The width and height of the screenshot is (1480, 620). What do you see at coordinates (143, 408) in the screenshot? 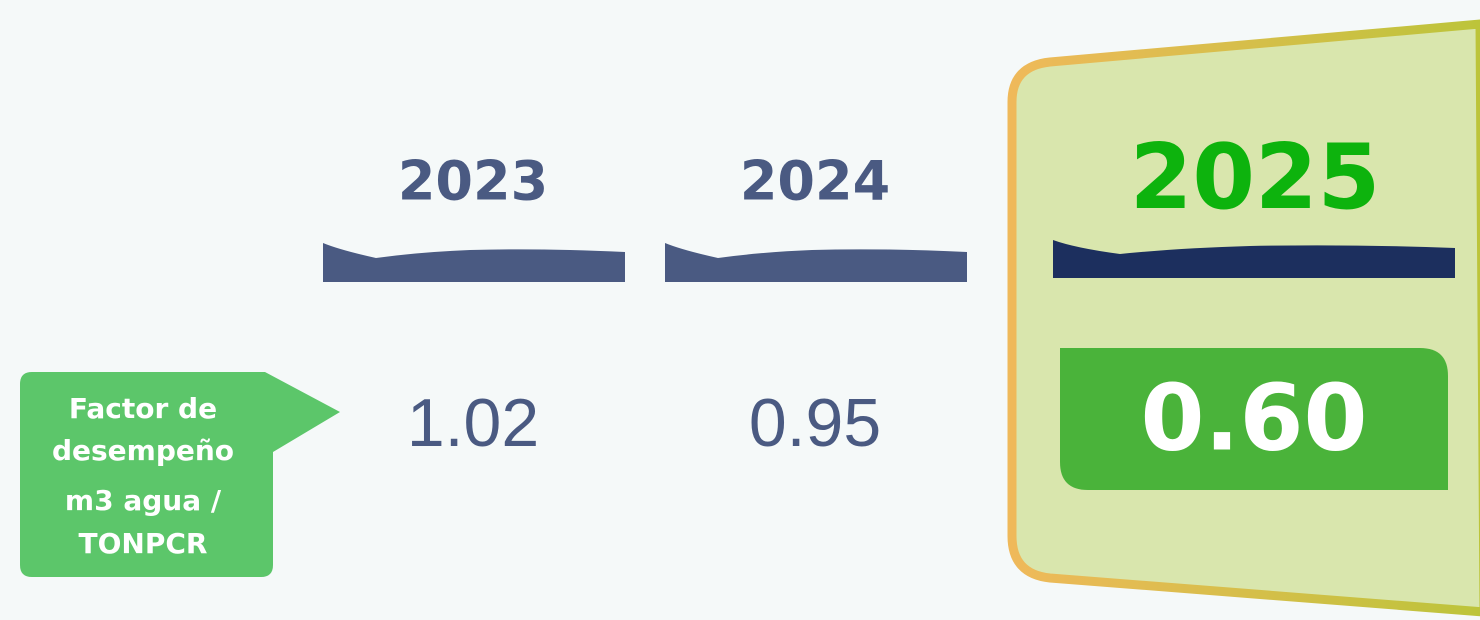
I see `label-line: Factor de` at bounding box center [143, 408].